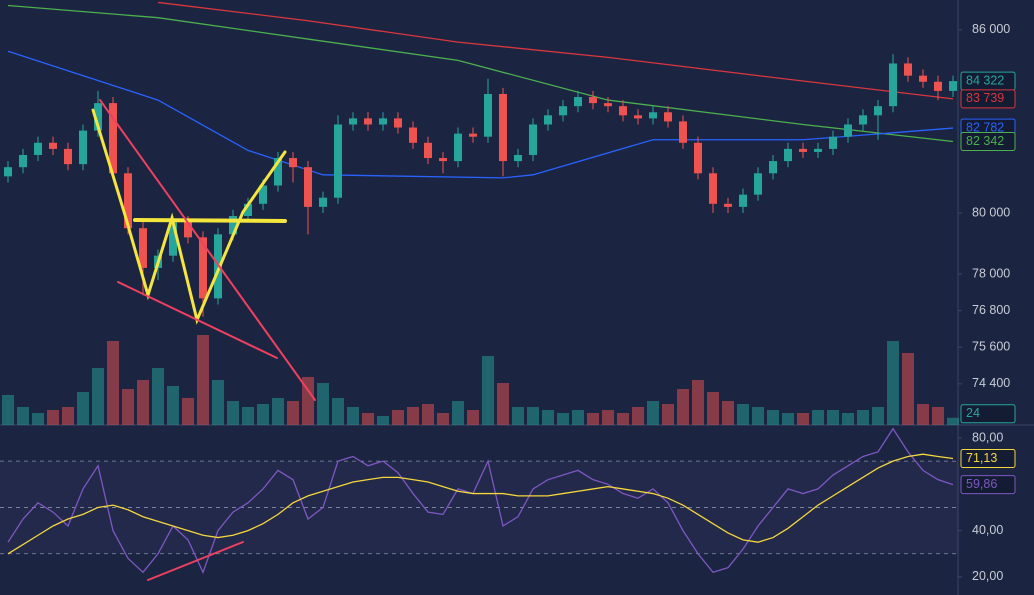 The width and height of the screenshot is (1034, 595). What do you see at coordinates (210, 220) in the screenshot?
I see `neckline` at bounding box center [210, 220].